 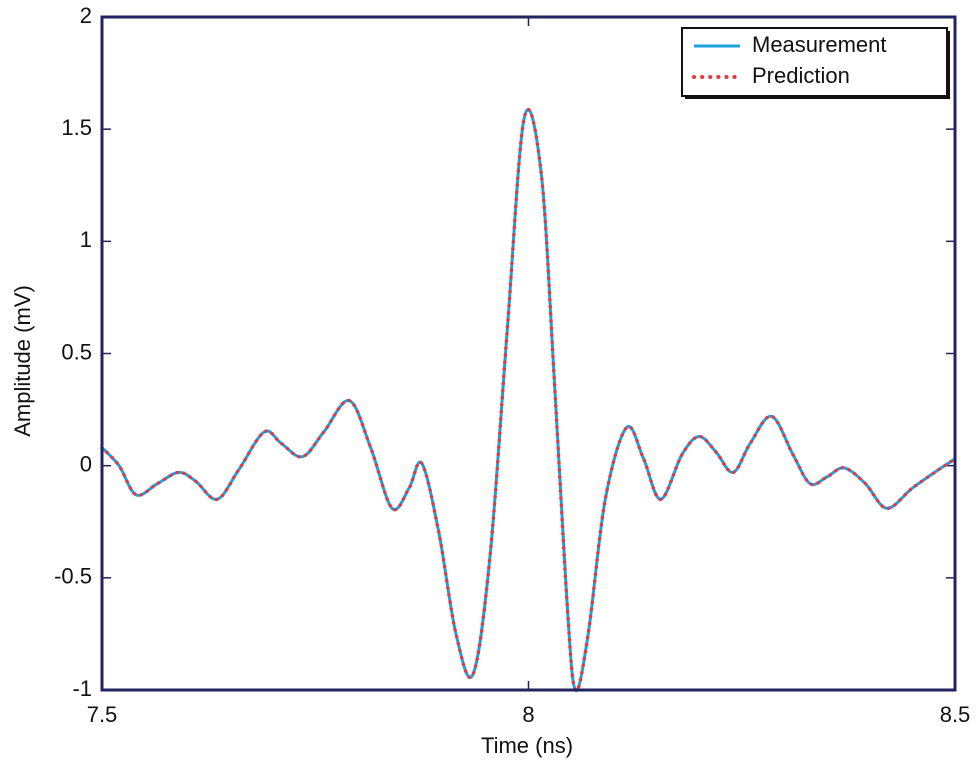 I want to click on y-tick-label: 0, so click(x=86, y=463).